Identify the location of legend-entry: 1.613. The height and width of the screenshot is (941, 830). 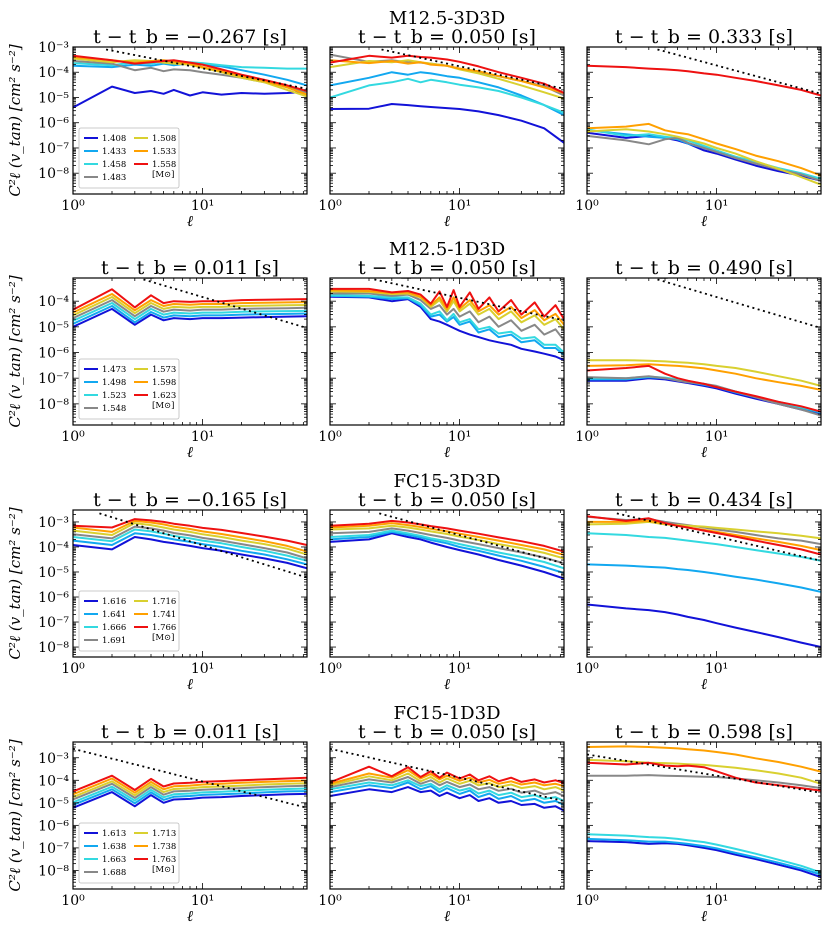
(114, 834).